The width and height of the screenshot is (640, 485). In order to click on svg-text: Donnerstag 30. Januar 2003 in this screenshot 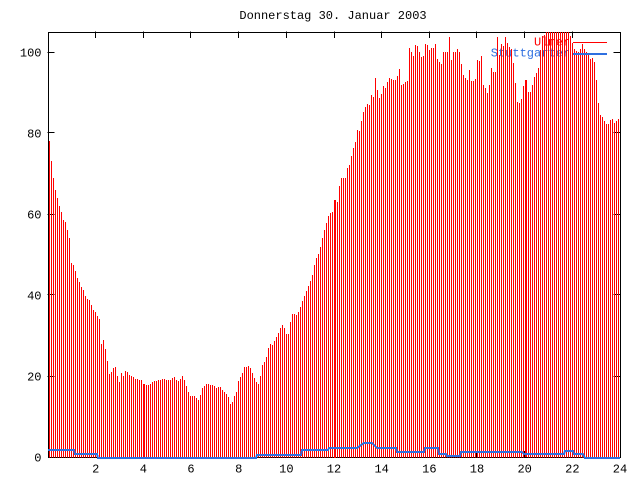, I will do `click(332, 16)`.